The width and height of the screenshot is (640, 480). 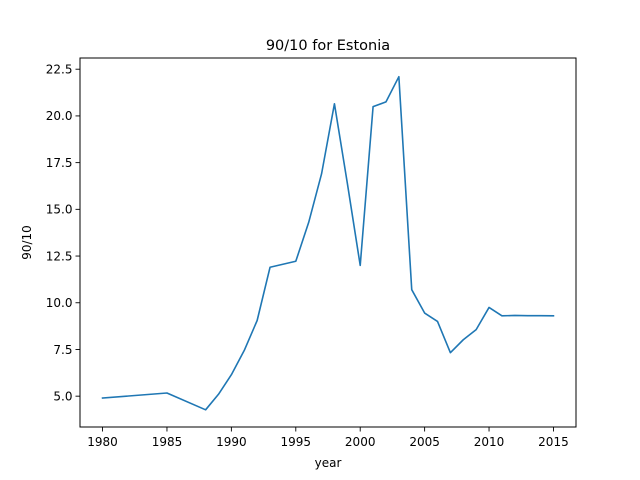 I want to click on x-tick-label: 1995, so click(x=296, y=442).